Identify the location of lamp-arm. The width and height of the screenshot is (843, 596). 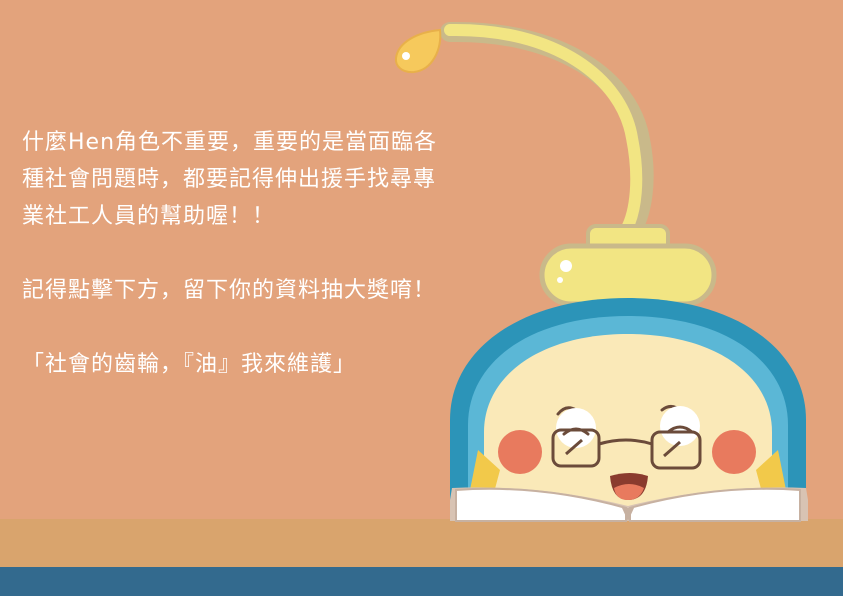
(547, 131).